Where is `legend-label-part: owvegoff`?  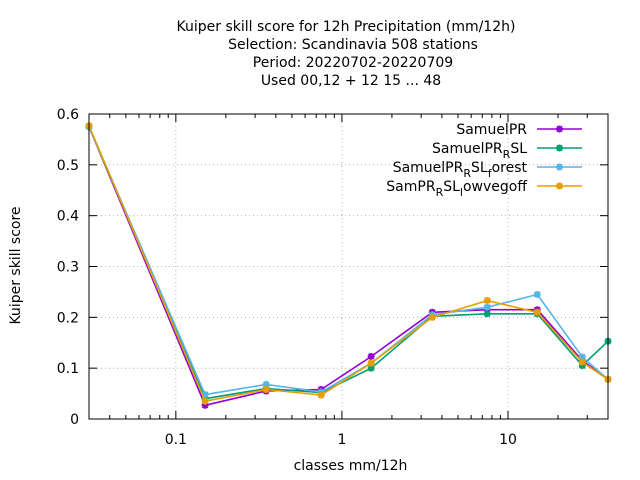 legend-label-part: owvegoff is located at coordinates (495, 187).